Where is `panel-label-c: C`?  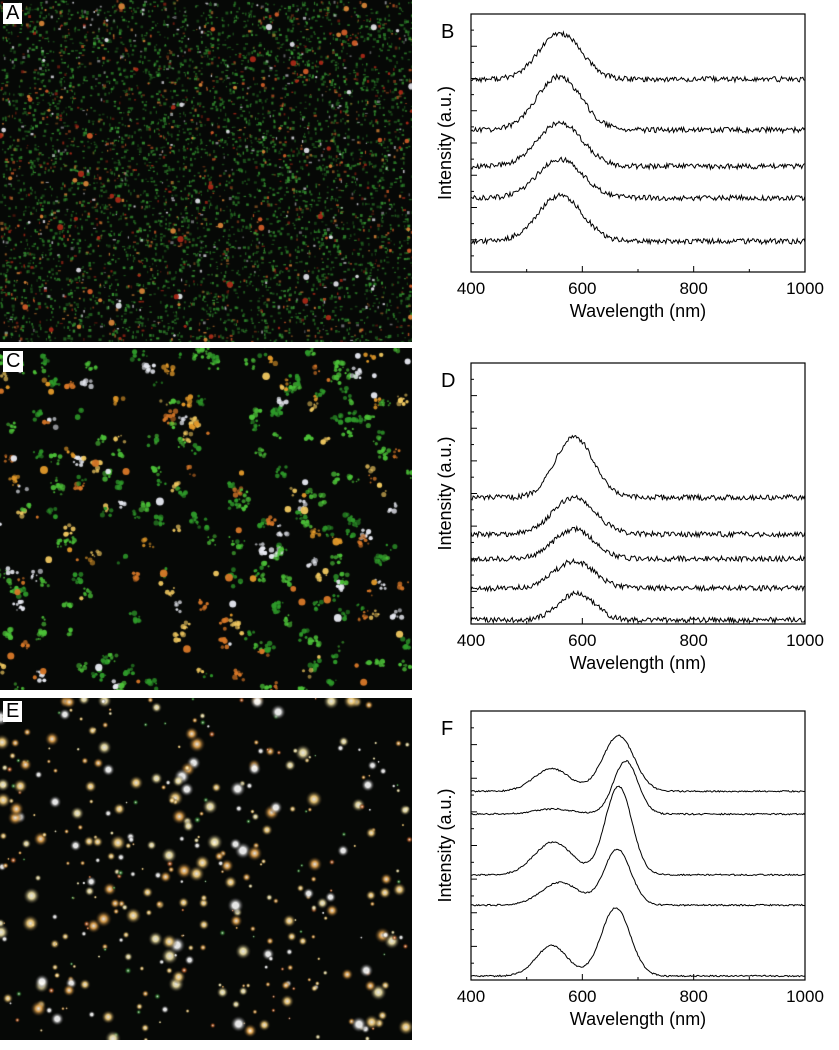 panel-label-c: C is located at coordinates (13, 361).